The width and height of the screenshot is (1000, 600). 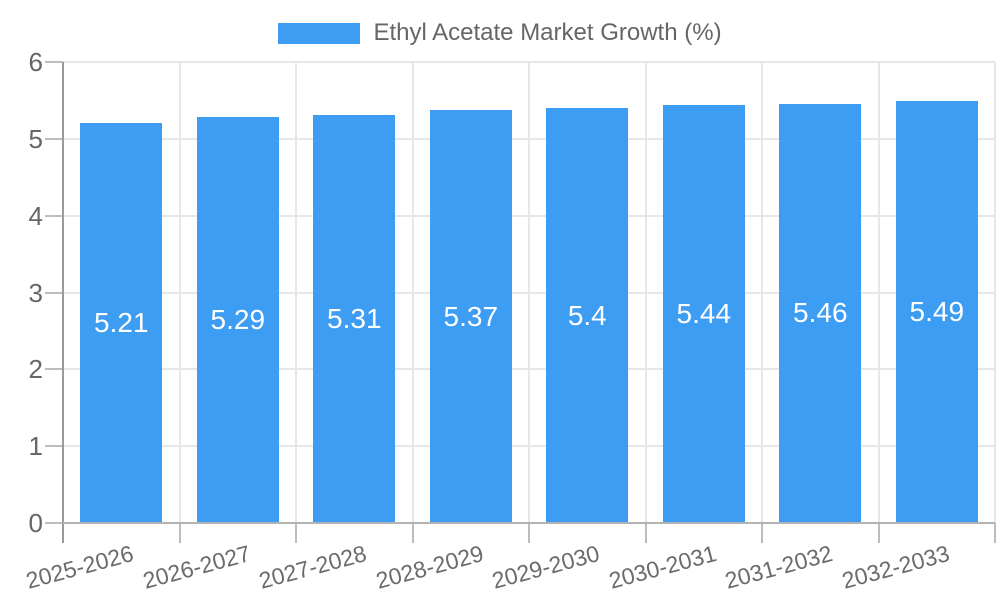 I want to click on bar-value-label: 5.46, so click(x=820, y=313).